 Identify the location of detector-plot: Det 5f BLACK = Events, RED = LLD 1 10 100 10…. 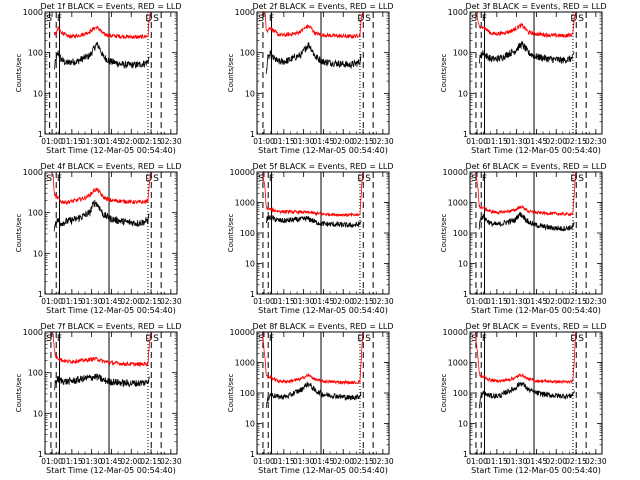
(310, 238).